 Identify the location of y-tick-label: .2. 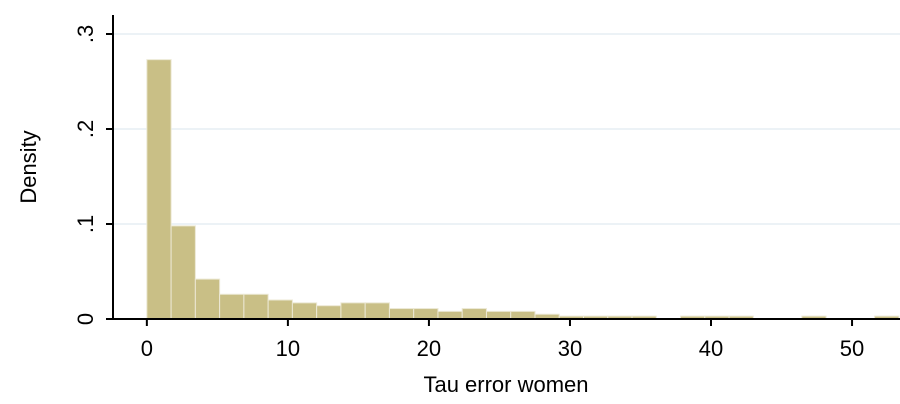
(85, 129).